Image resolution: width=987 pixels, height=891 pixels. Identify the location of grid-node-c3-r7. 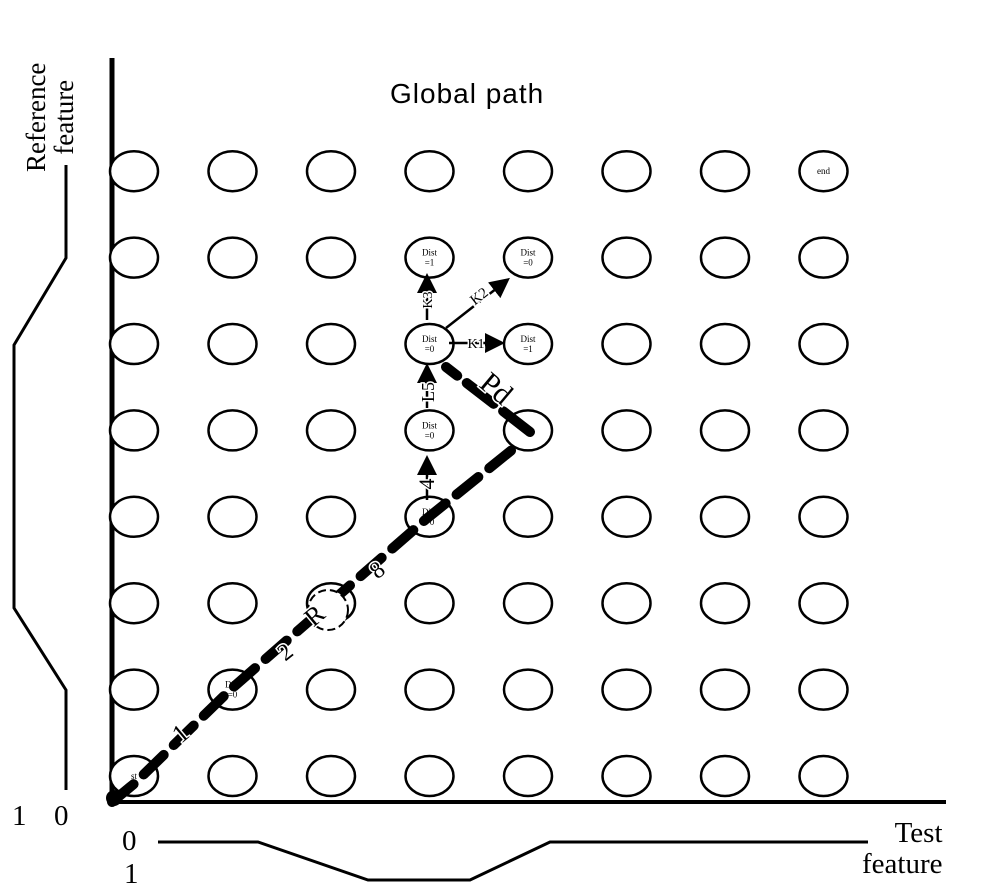
(429, 171).